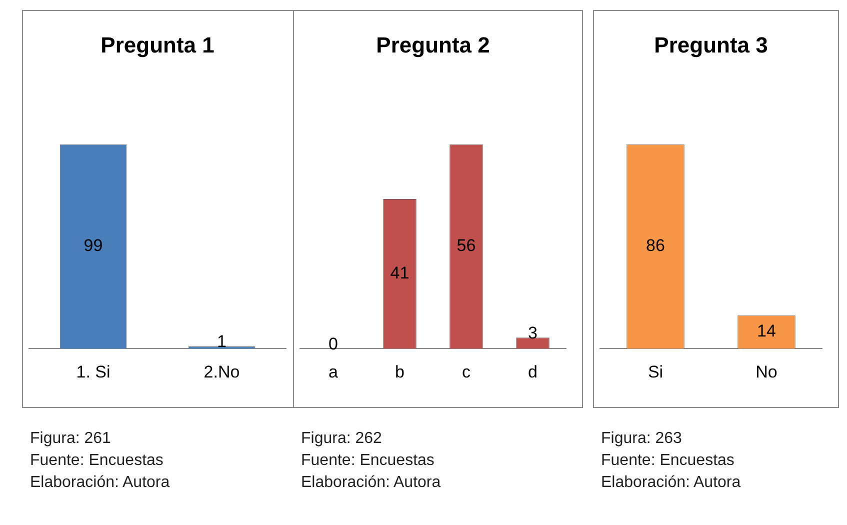  What do you see at coordinates (655, 246) in the screenshot?
I see `data-label: 86` at bounding box center [655, 246].